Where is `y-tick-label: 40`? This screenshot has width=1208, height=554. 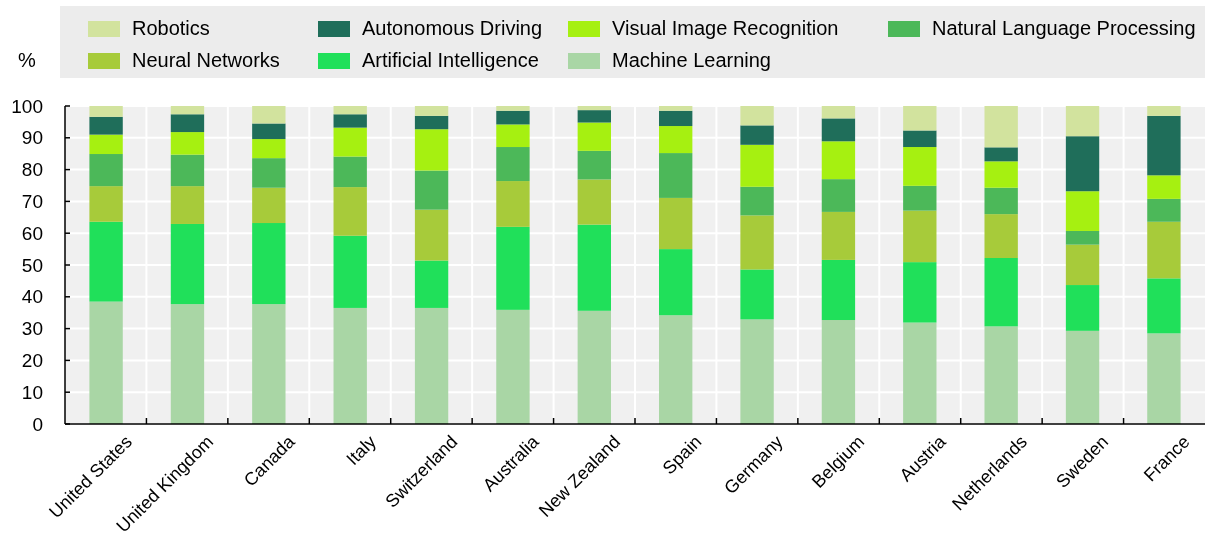 y-tick-label: 40 is located at coordinates (32, 297).